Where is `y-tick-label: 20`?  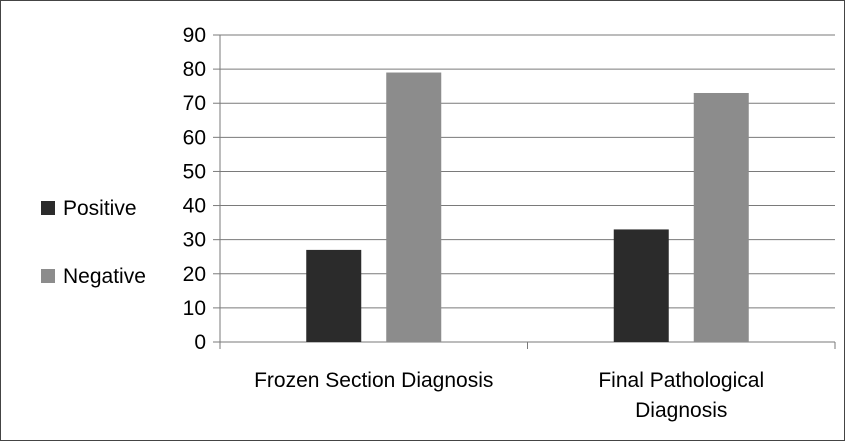
y-tick-label: 20 is located at coordinates (194, 274).